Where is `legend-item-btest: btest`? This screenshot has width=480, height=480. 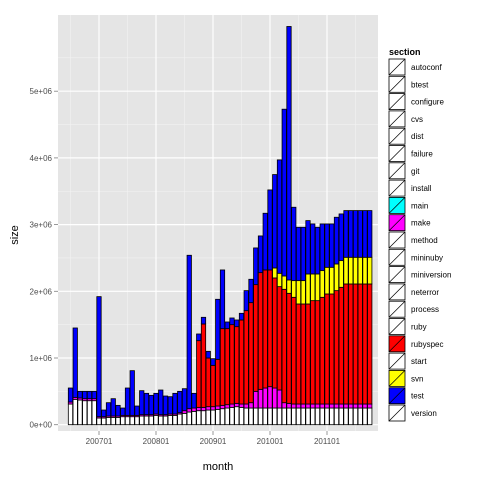
legend-item-btest: btest is located at coordinates (408, 84).